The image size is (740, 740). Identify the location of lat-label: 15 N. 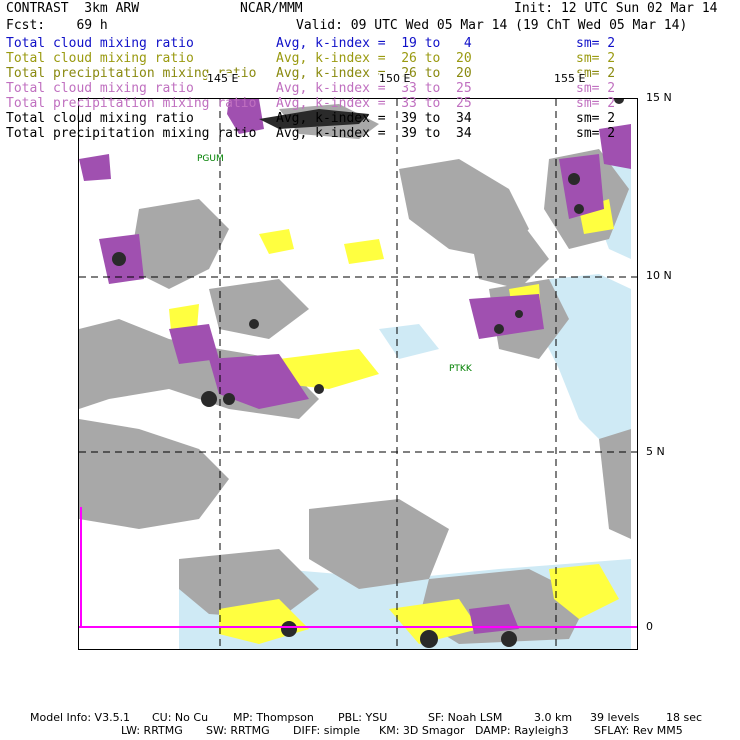
(659, 97).